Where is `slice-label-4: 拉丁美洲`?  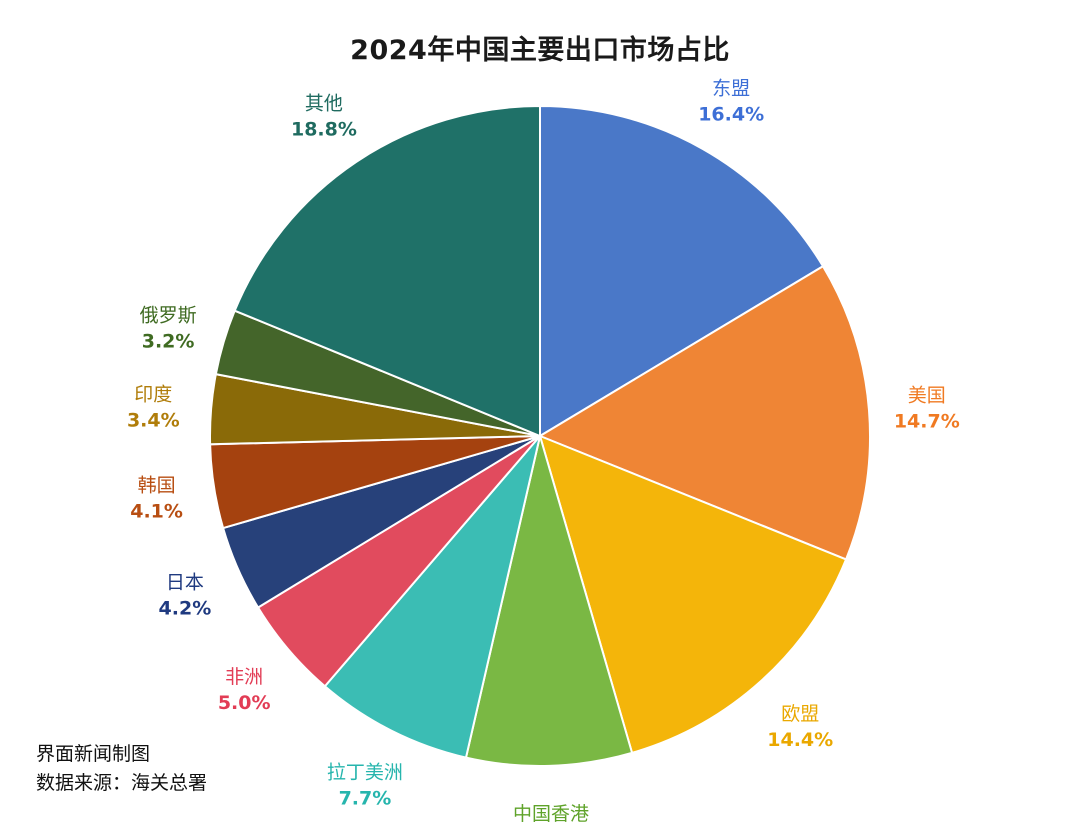
slice-label-4: 拉丁美洲 is located at coordinates (365, 772).